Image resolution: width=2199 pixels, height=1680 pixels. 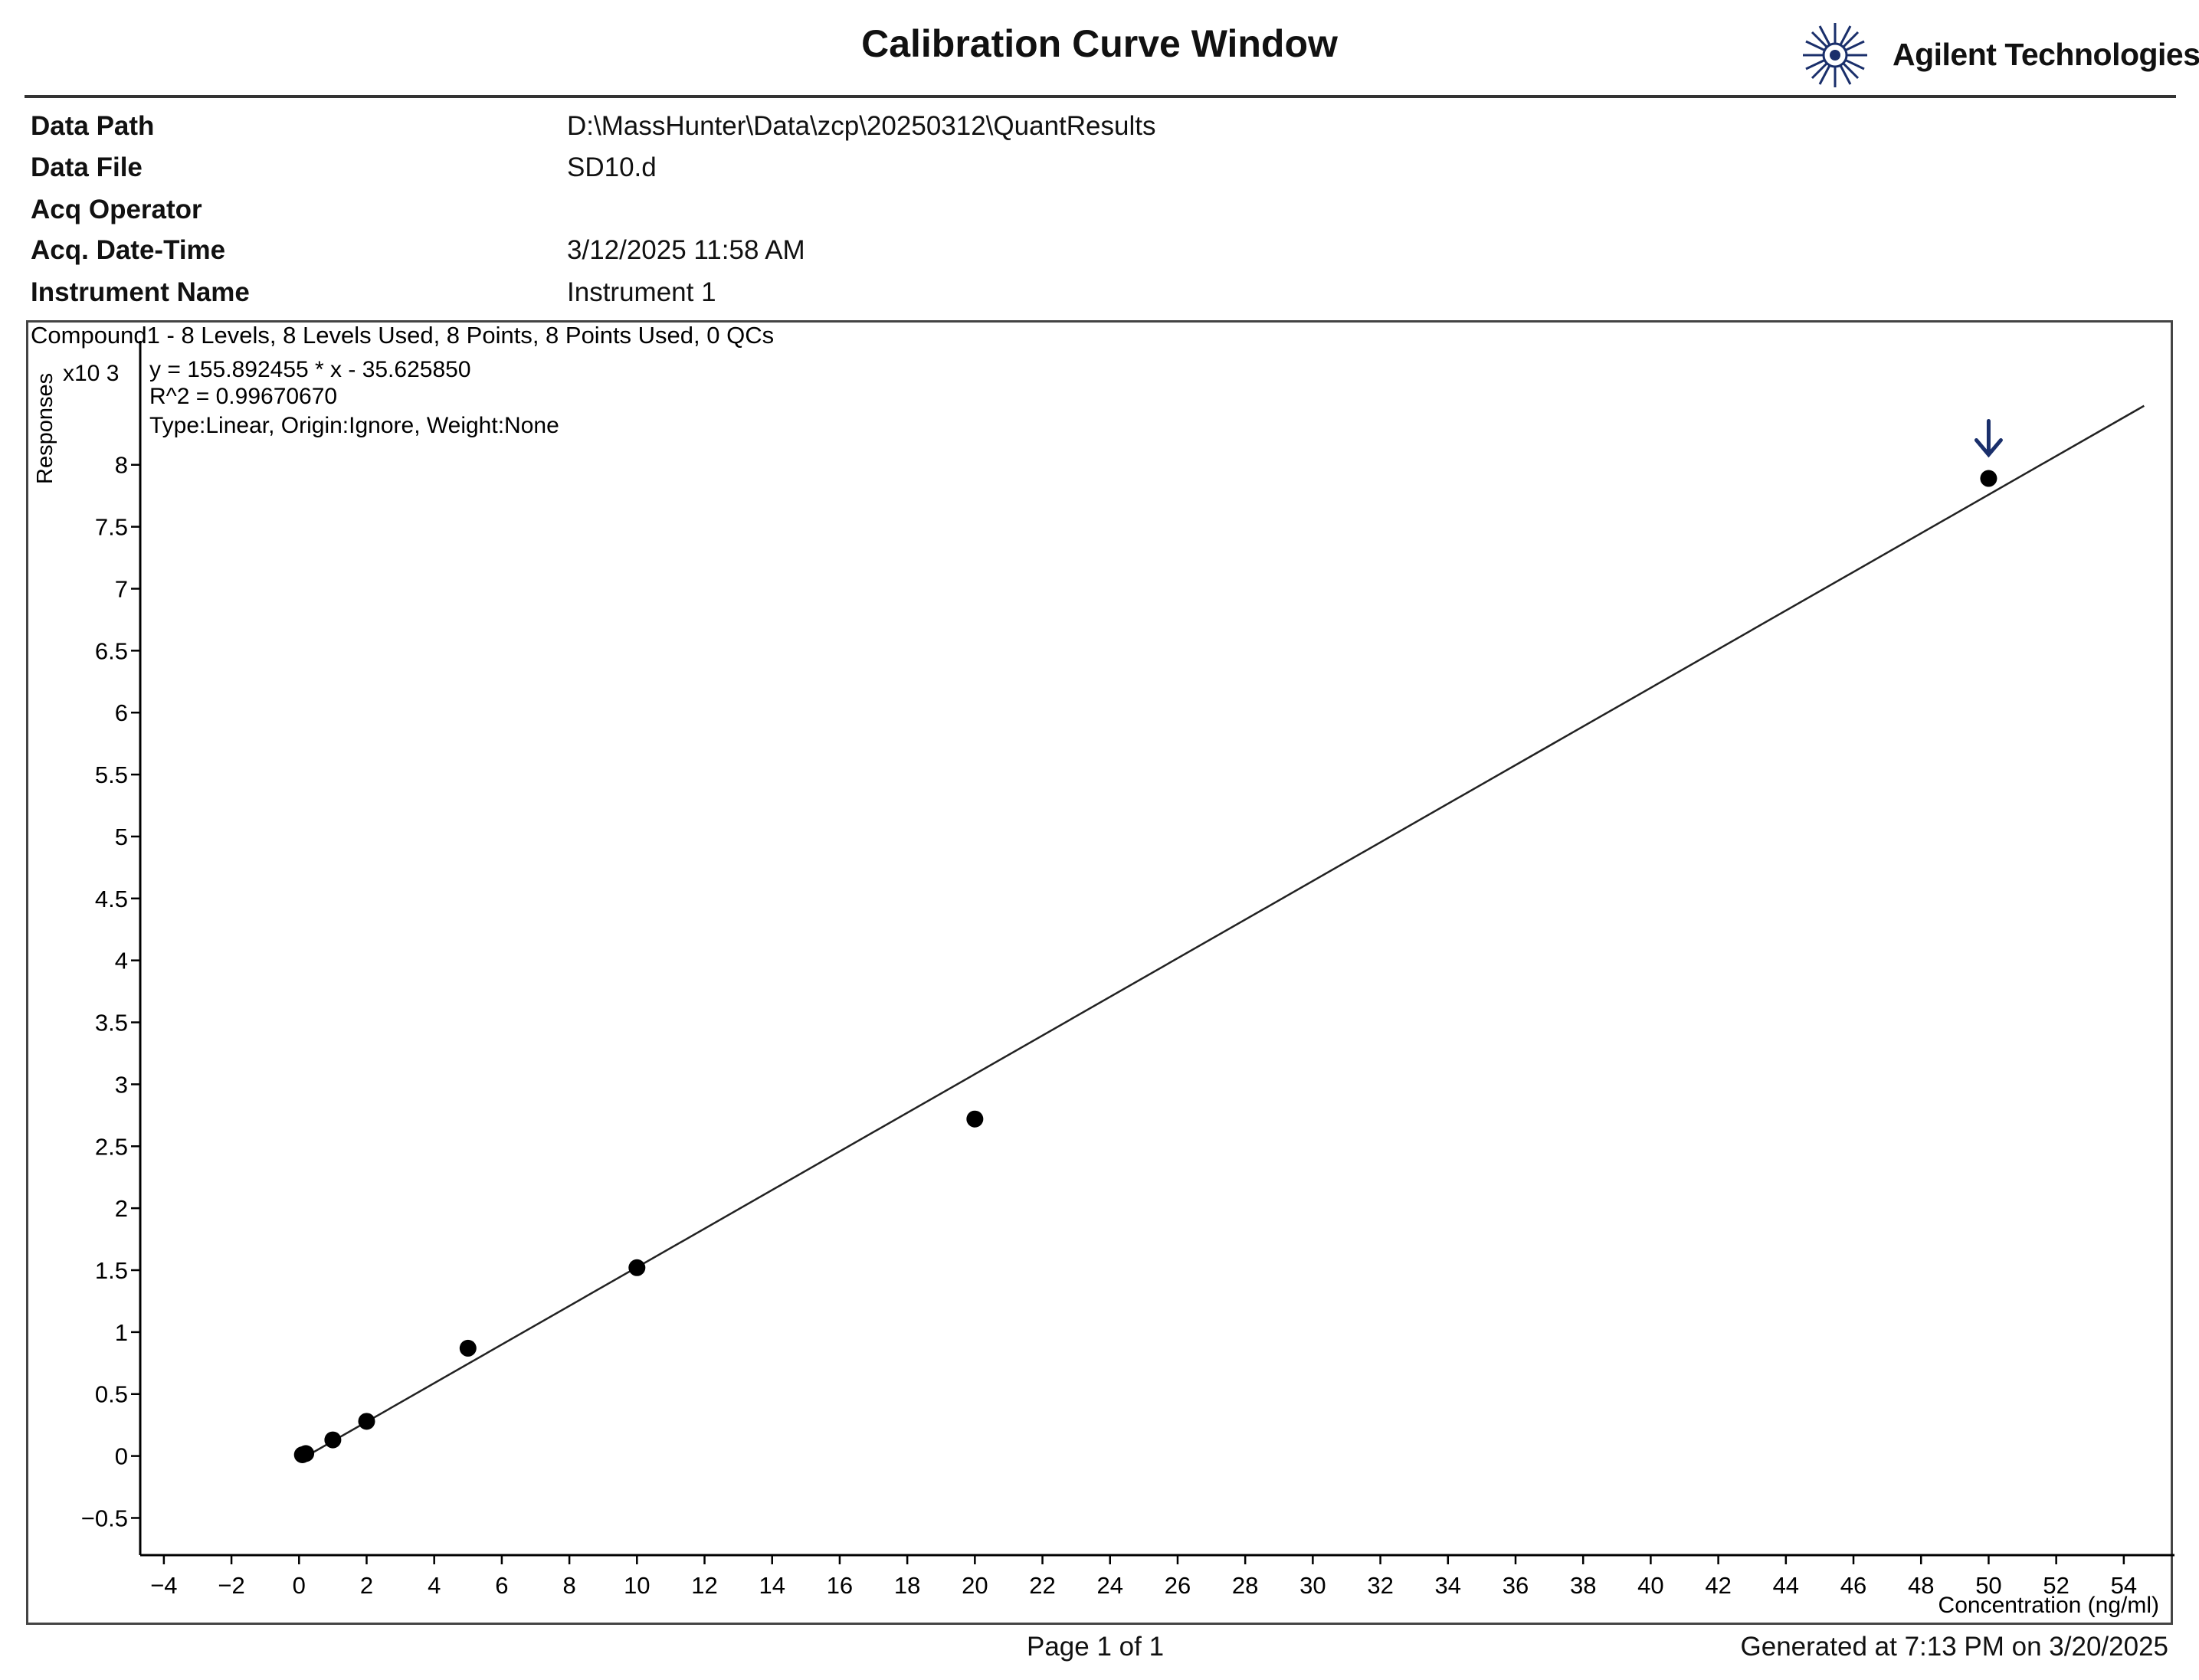 I want to click on y-tick-label: 7, so click(x=121, y=588).